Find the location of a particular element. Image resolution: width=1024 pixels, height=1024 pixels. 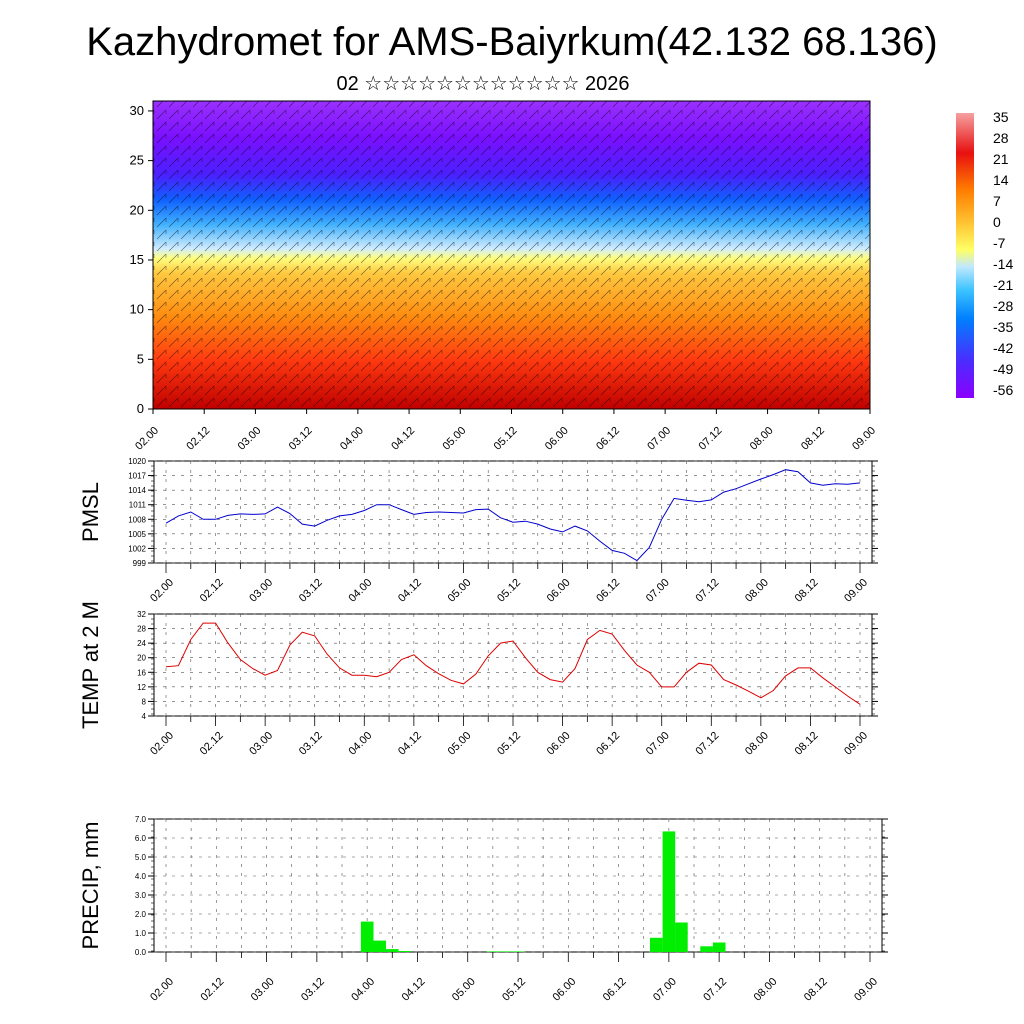

y-tick-label: 6.0 is located at coordinates (141, 838).